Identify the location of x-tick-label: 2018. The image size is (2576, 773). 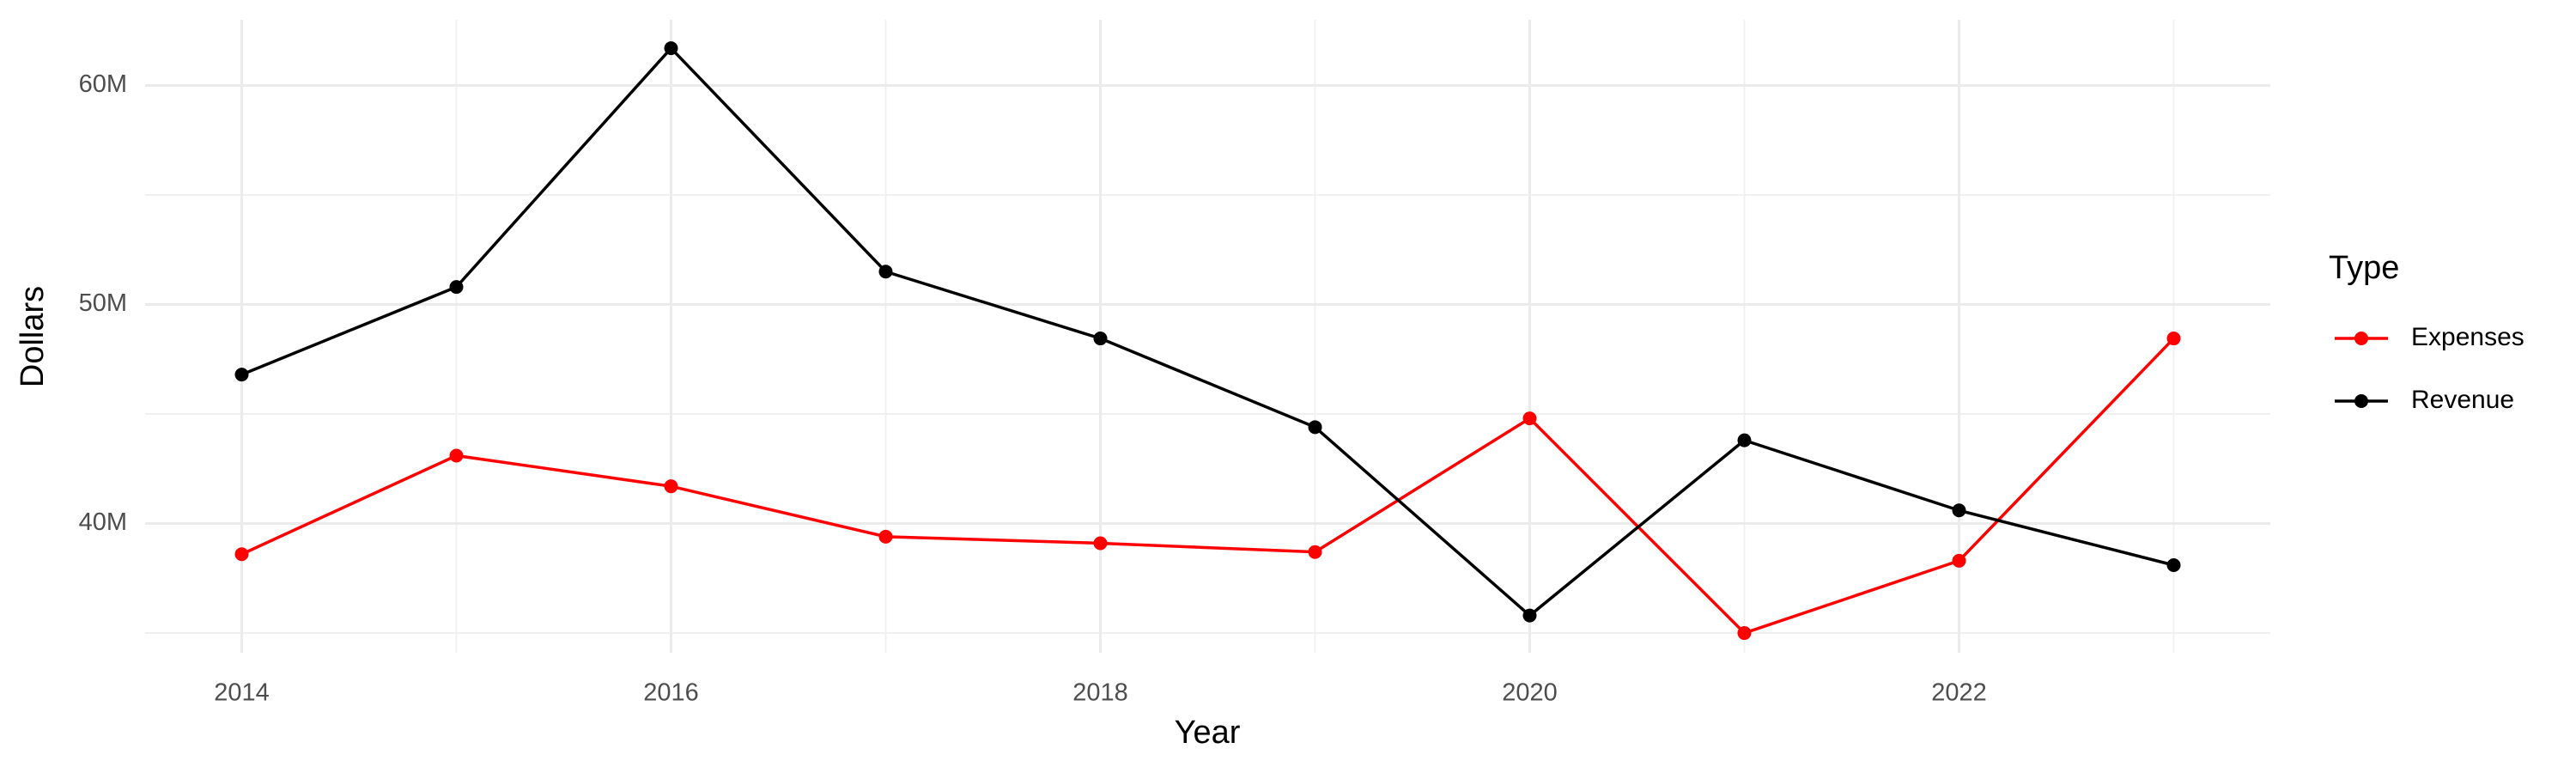
(1100, 693).